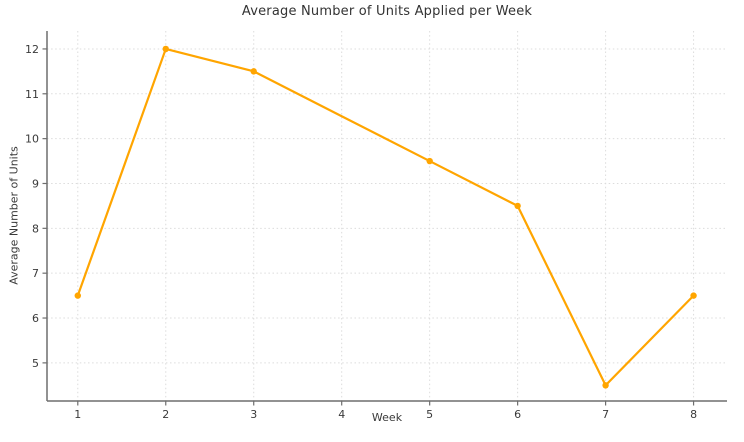 This screenshot has height=442, width=744. What do you see at coordinates (605, 414) in the screenshot?
I see `x-tick-label: 7` at bounding box center [605, 414].